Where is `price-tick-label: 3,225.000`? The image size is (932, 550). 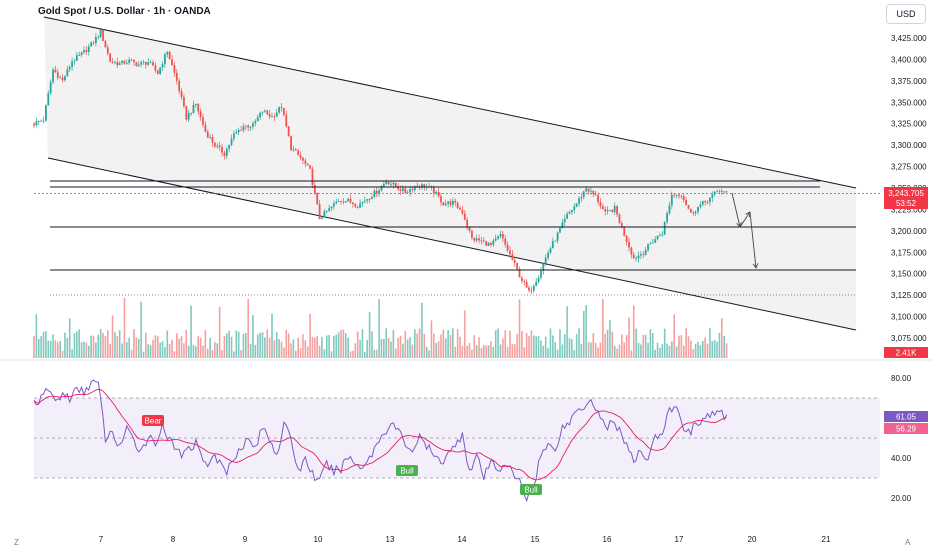
price-tick-label: 3,225.000 is located at coordinates (909, 209).